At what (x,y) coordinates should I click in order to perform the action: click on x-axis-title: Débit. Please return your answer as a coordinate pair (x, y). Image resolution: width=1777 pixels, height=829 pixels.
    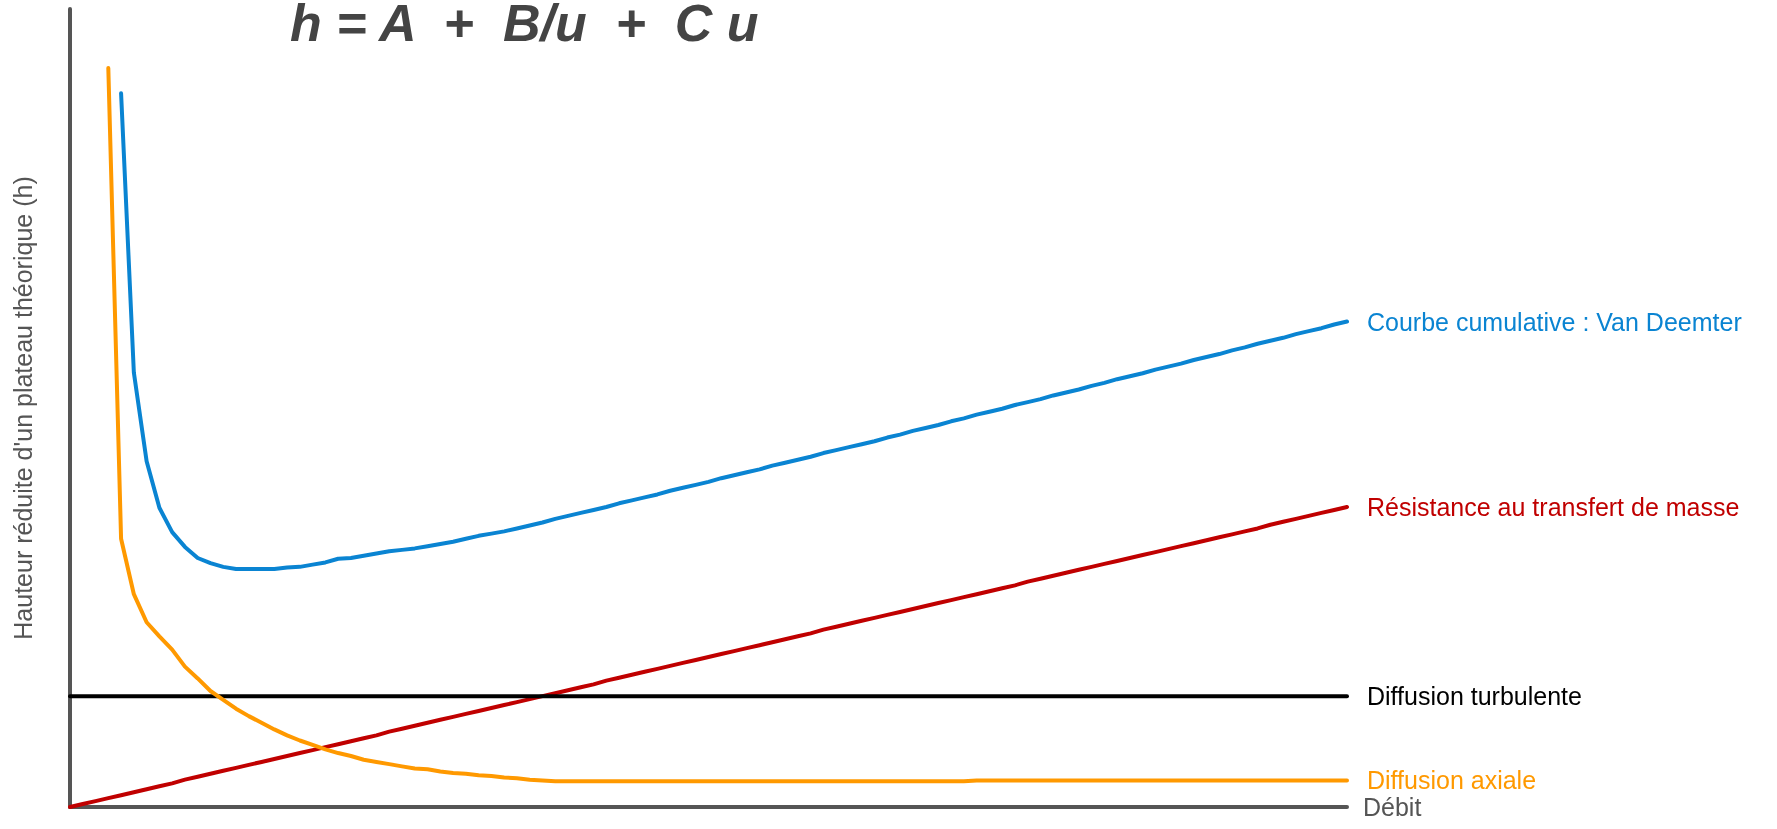
    Looking at the image, I should click on (1392, 807).